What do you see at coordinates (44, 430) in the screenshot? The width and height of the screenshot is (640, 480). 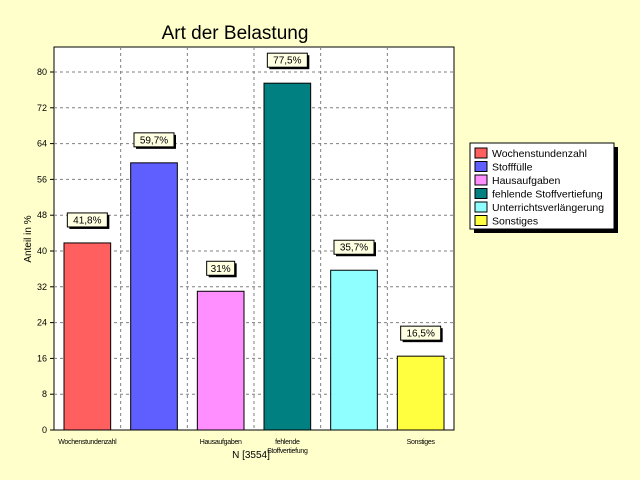 I see `y-tick-label: 0` at bounding box center [44, 430].